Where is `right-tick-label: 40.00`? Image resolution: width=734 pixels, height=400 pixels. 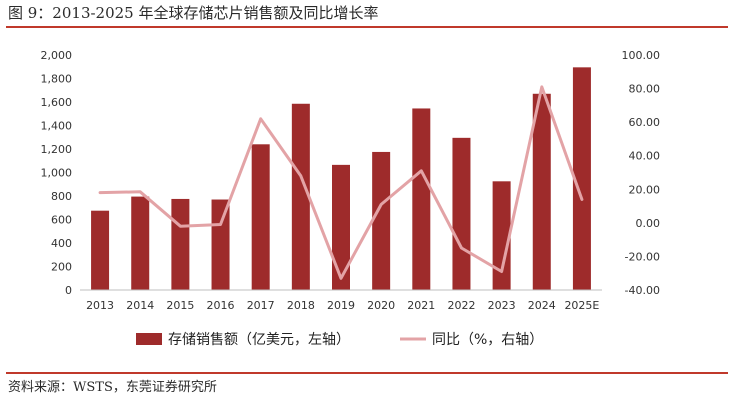 right-tick-label: 40.00 is located at coordinates (645, 156).